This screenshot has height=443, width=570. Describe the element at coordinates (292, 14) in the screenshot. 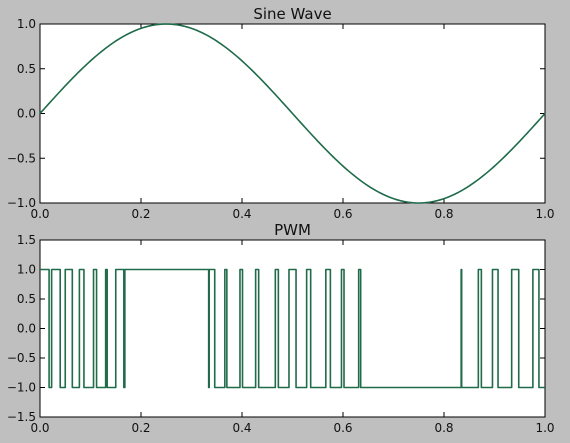

I see `sine-wave-title: Sine Wave` at that location.